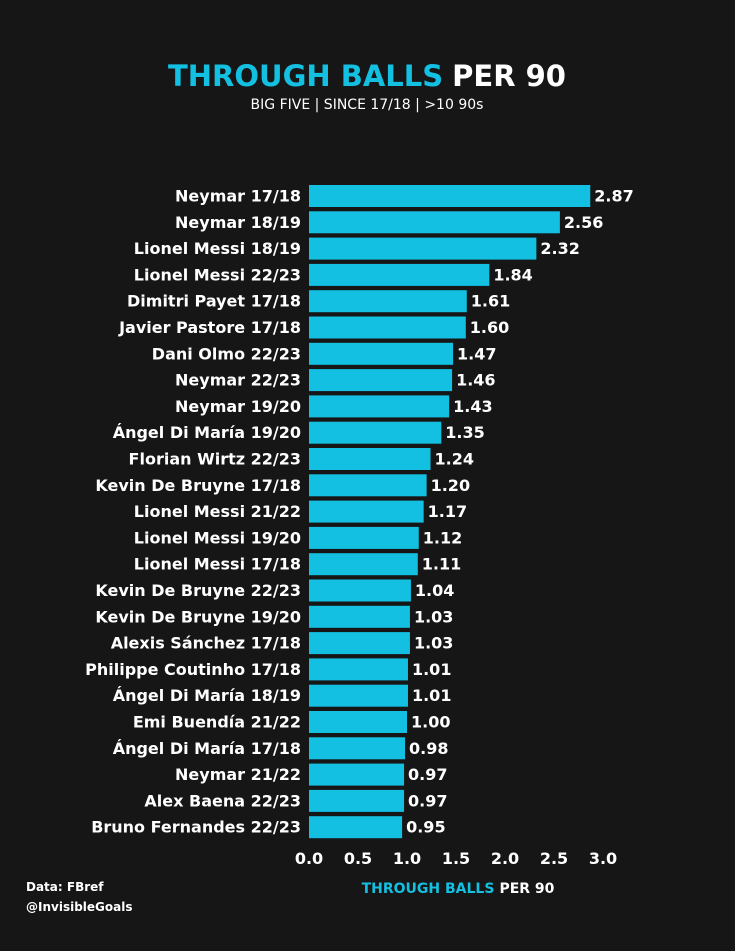 Image resolution: width=735 pixels, height=951 pixels. Describe the element at coordinates (198, 616) in the screenshot. I see `category-label: Kevin De Bruyne 19/20` at that location.